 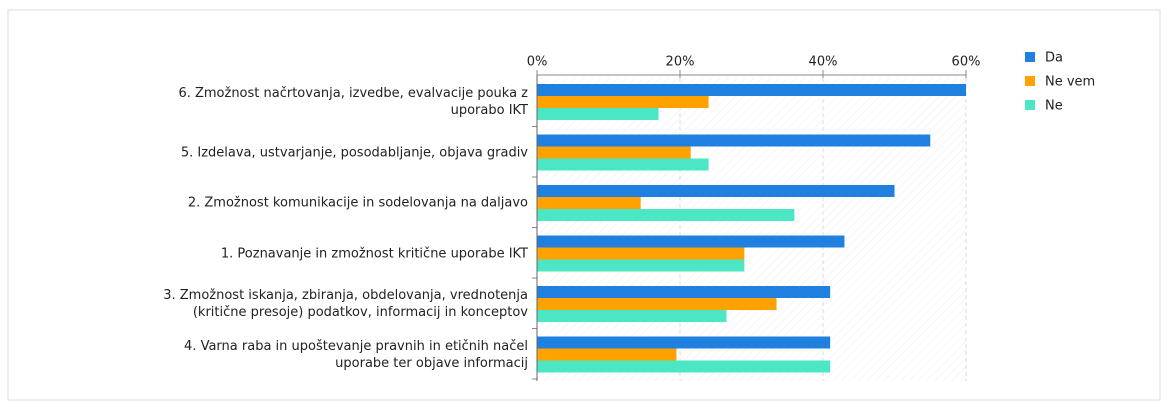 What do you see at coordinates (966, 62) in the screenshot?
I see `x-tick-label: 60%` at bounding box center [966, 62].